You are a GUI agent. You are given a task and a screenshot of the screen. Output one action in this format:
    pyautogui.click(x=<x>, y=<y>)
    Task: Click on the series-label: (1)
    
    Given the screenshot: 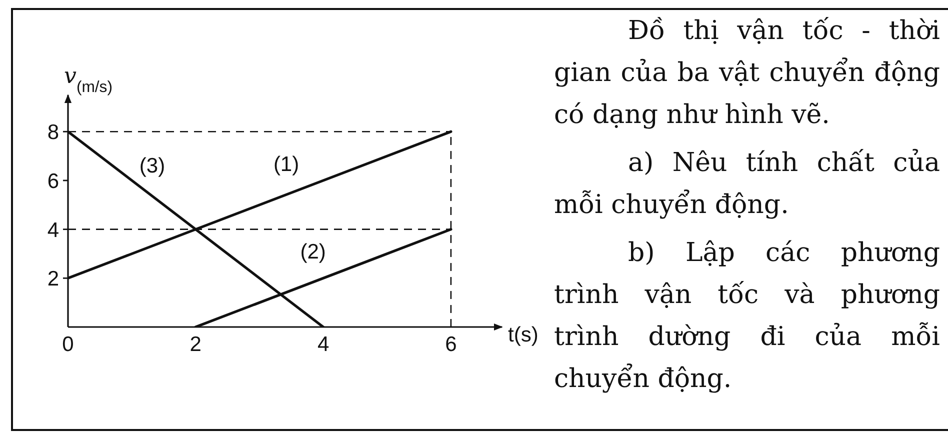 What is the action you would take?
    pyautogui.click(x=286, y=164)
    